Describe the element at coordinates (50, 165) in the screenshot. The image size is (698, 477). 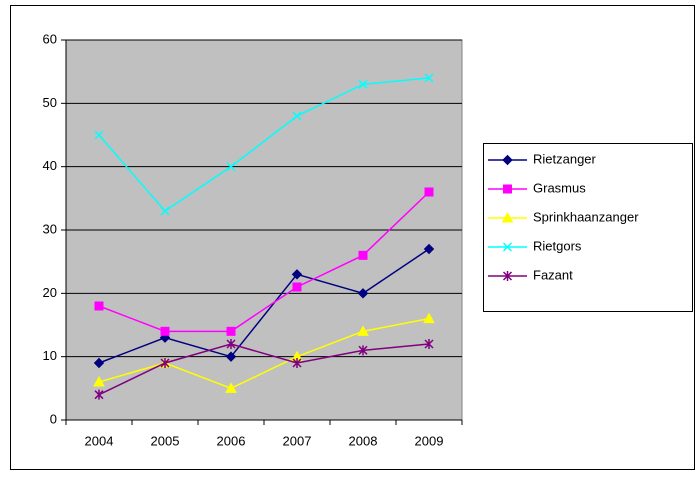
I see `y-tick-label: 40` at that location.